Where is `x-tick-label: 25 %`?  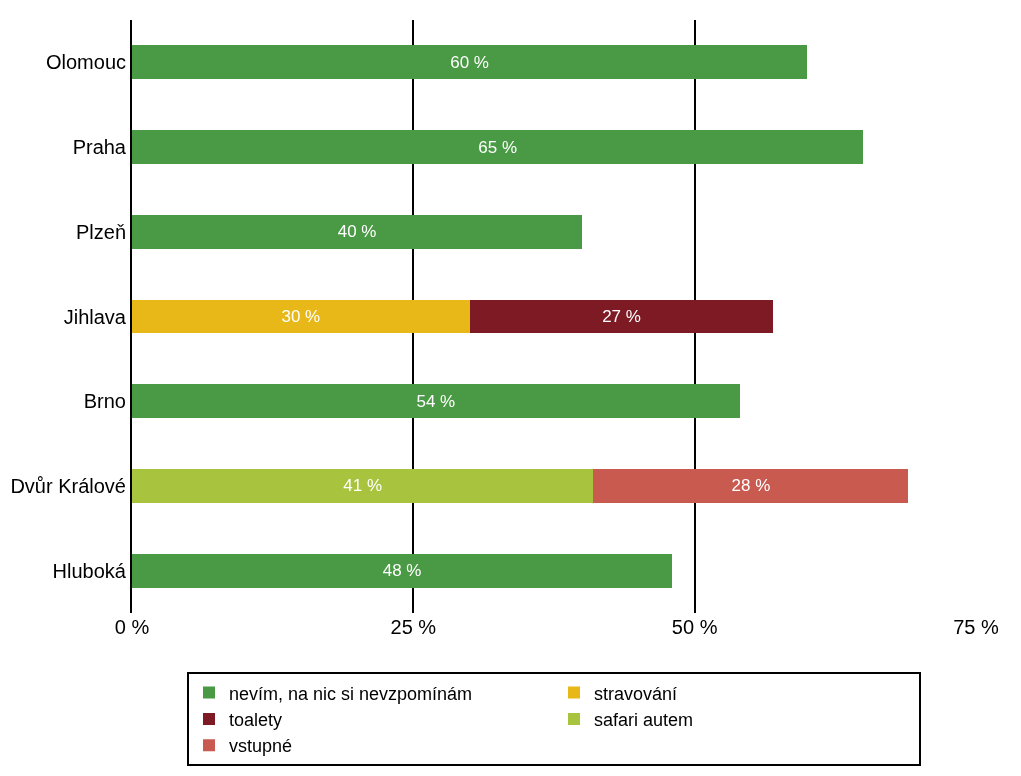
x-tick-label: 25 % is located at coordinates (413, 627).